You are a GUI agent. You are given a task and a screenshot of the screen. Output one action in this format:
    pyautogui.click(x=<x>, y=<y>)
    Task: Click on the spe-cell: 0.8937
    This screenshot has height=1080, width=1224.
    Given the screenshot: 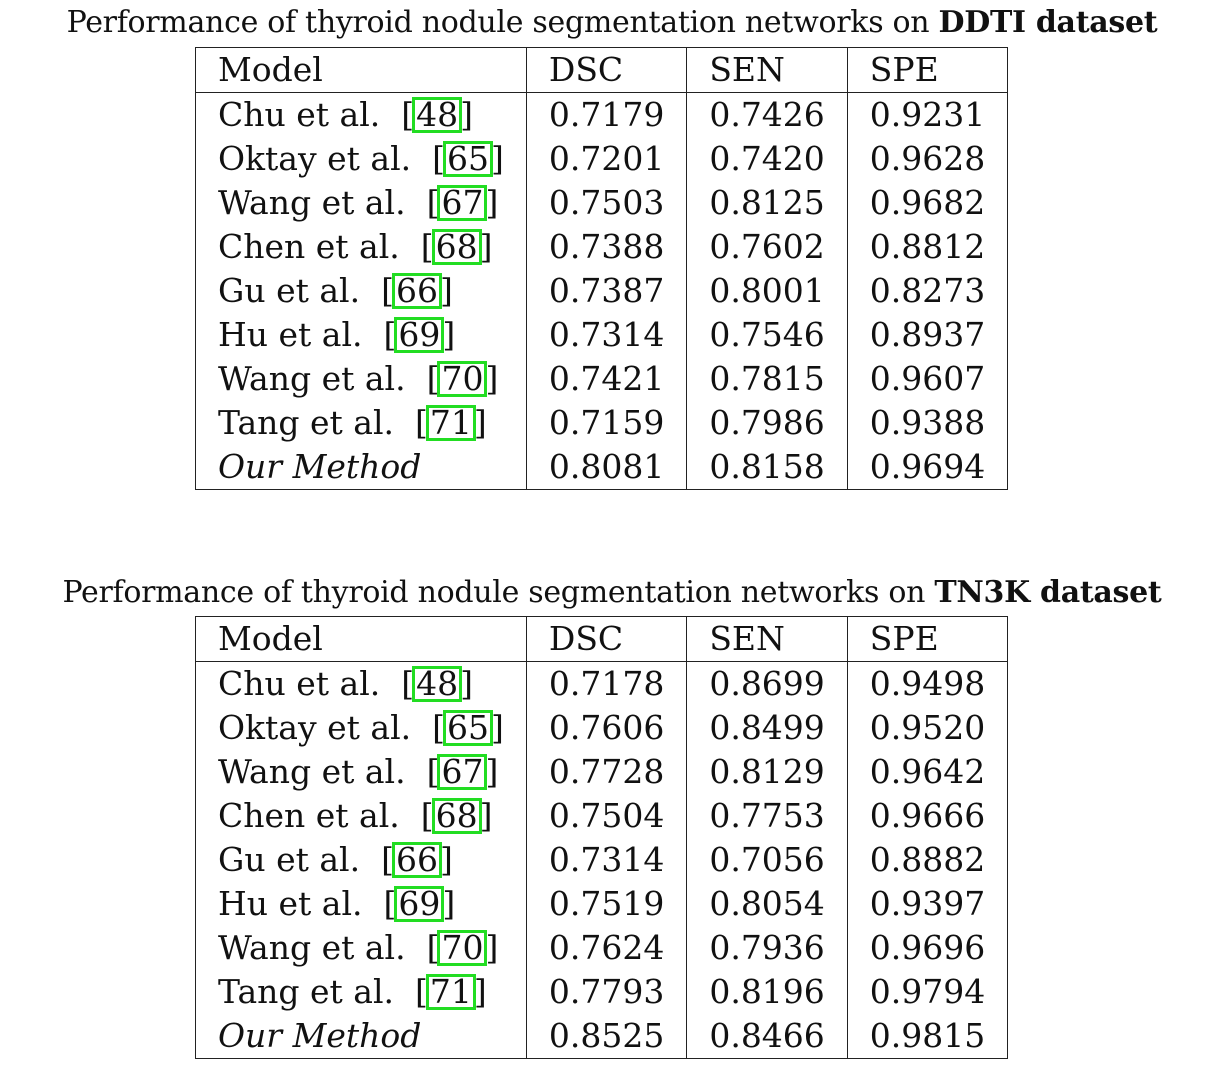 What is the action you would take?
    pyautogui.click(x=927, y=335)
    